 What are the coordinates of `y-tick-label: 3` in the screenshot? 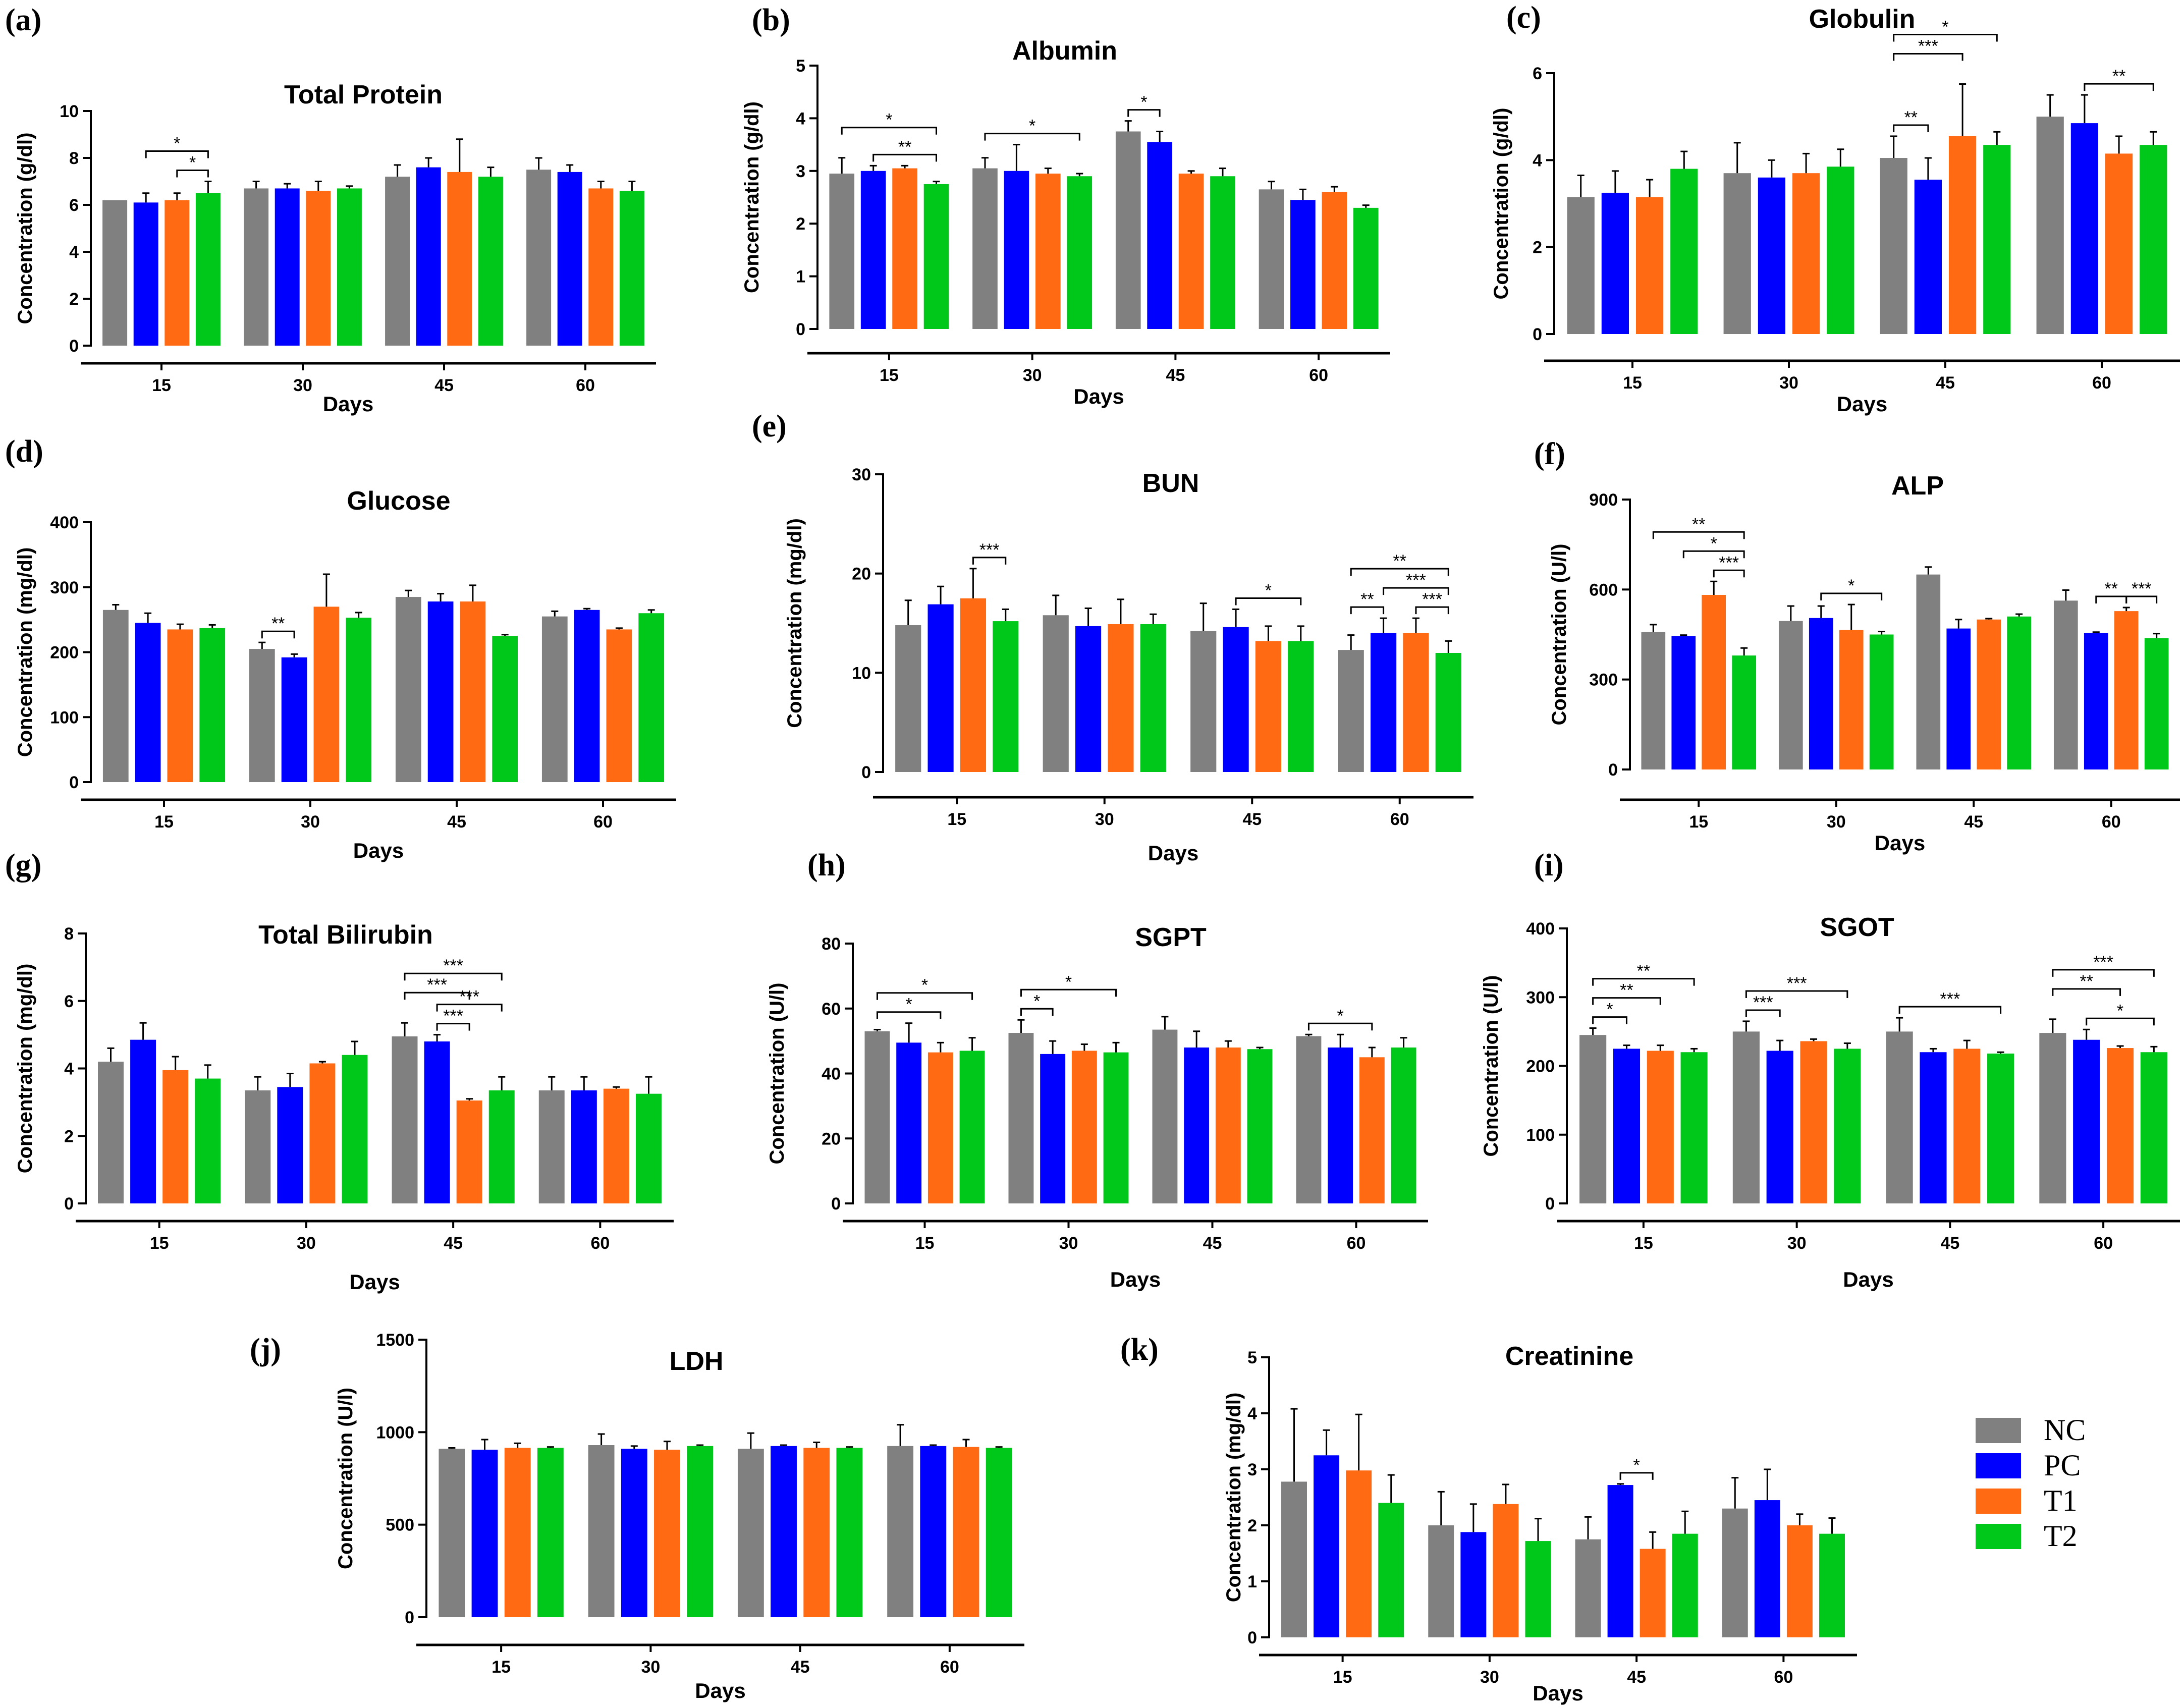 It's located at (800, 172).